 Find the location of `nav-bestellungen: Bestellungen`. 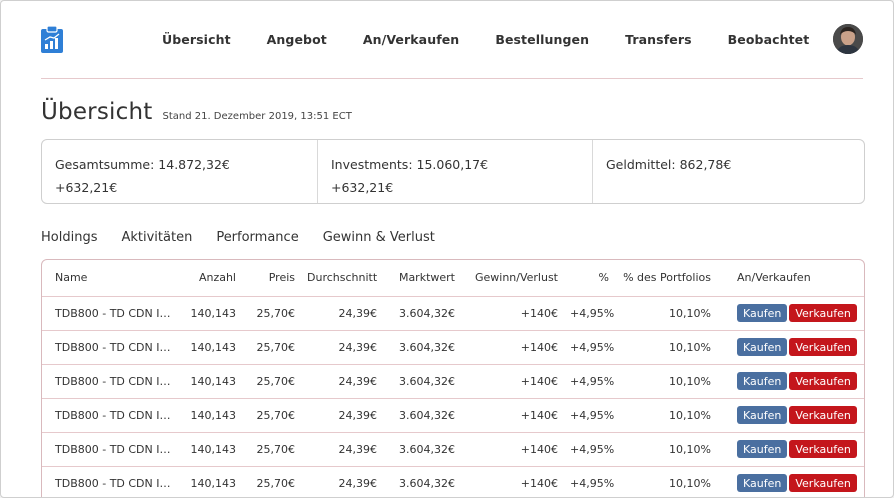

nav-bestellungen: Bestellungen is located at coordinates (542, 39).